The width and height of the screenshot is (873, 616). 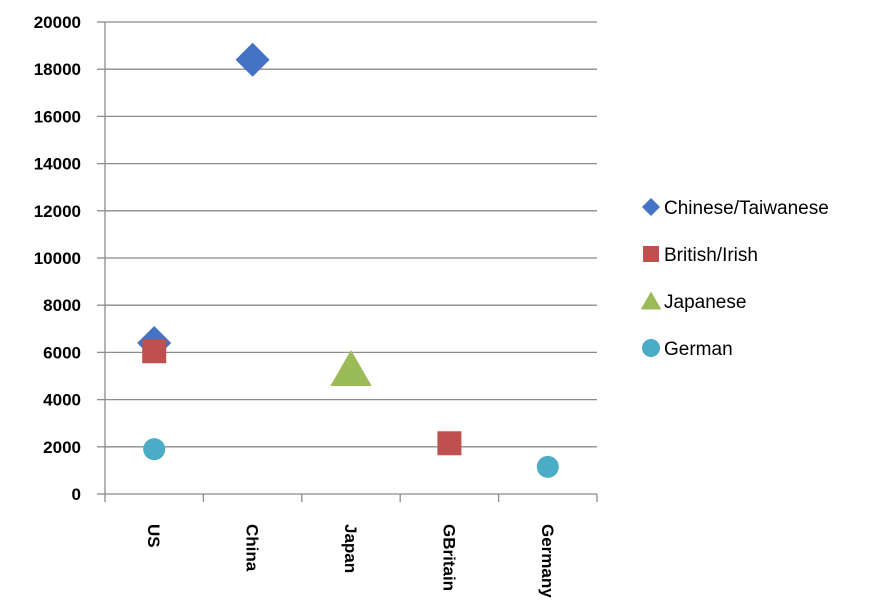 I want to click on y-tick-label: 8000, so click(x=62, y=305).